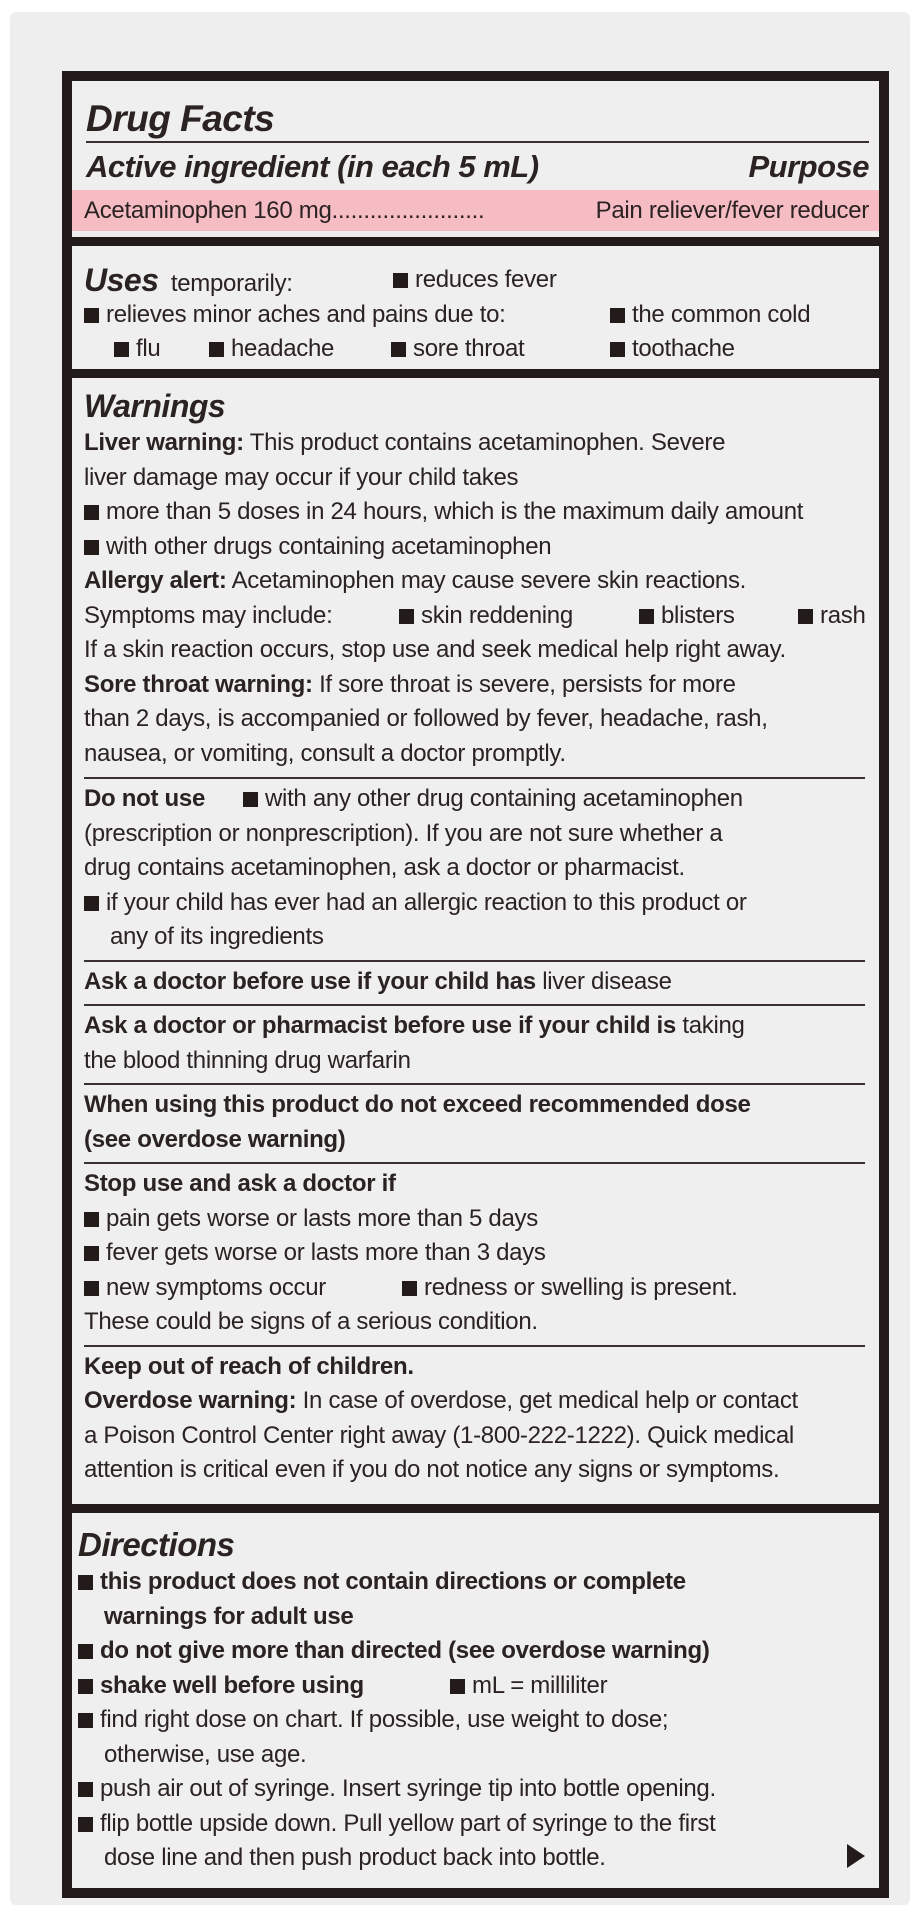  I want to click on list-item: new symptoms occur, so click(205, 1287).